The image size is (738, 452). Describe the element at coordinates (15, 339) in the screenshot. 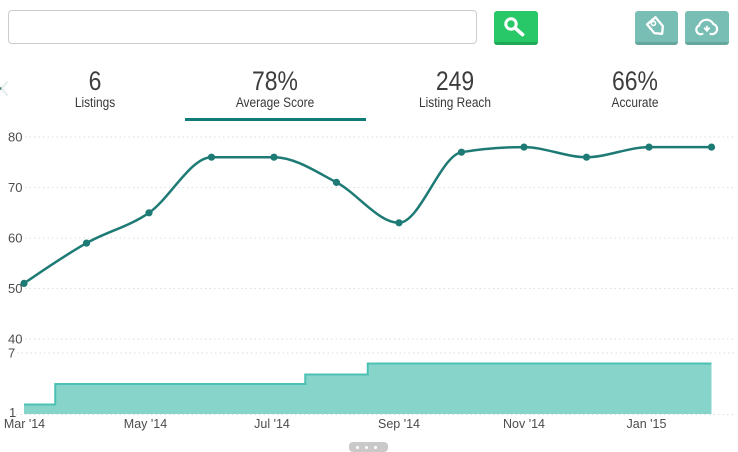

I see `svg-text: 40` at that location.